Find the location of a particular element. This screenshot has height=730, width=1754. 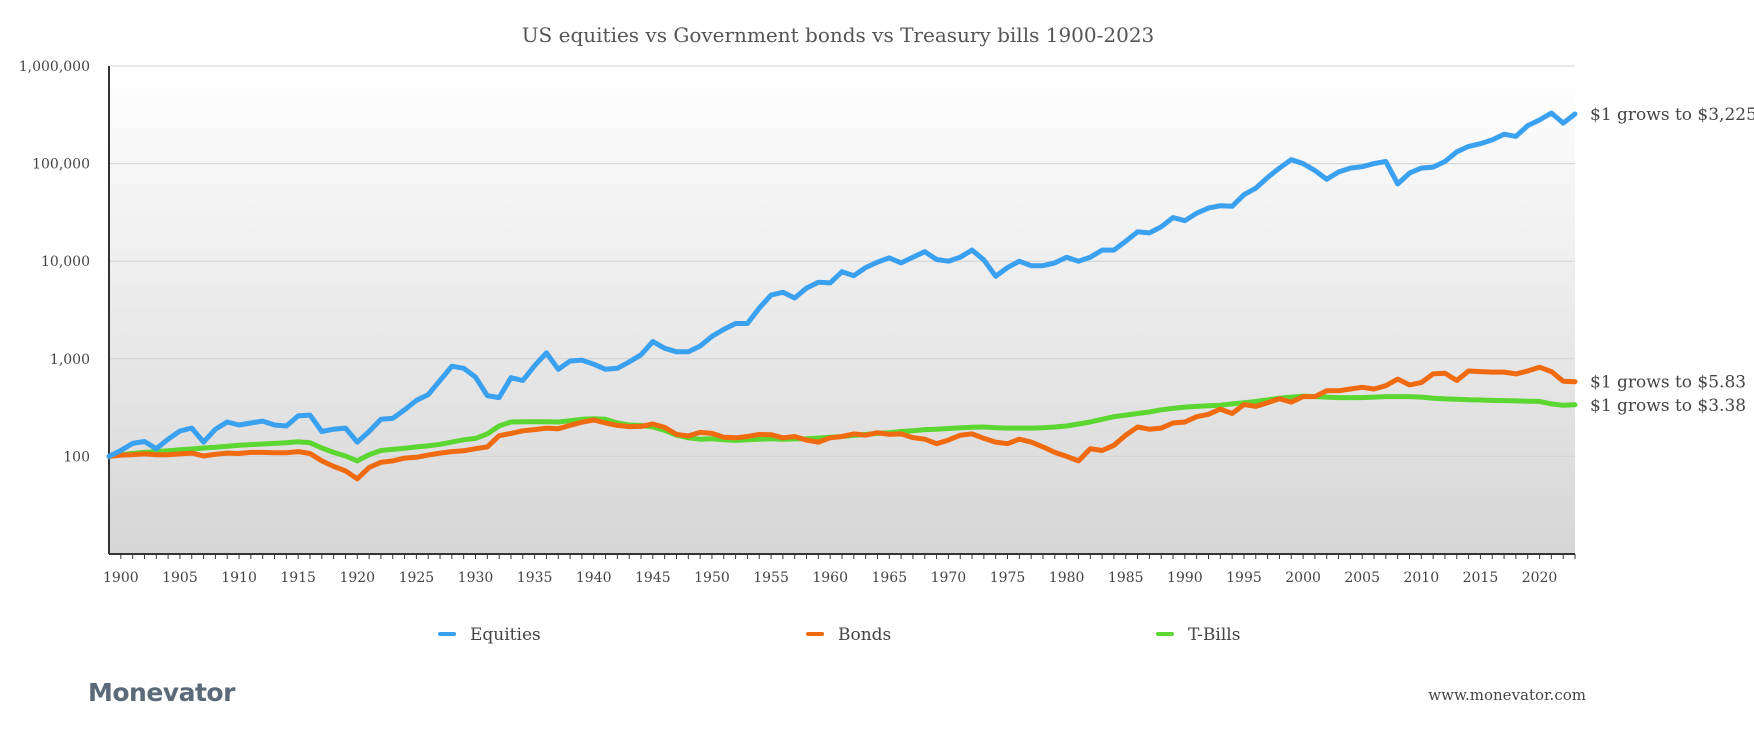

x-tick-label: 1940 is located at coordinates (594, 578).